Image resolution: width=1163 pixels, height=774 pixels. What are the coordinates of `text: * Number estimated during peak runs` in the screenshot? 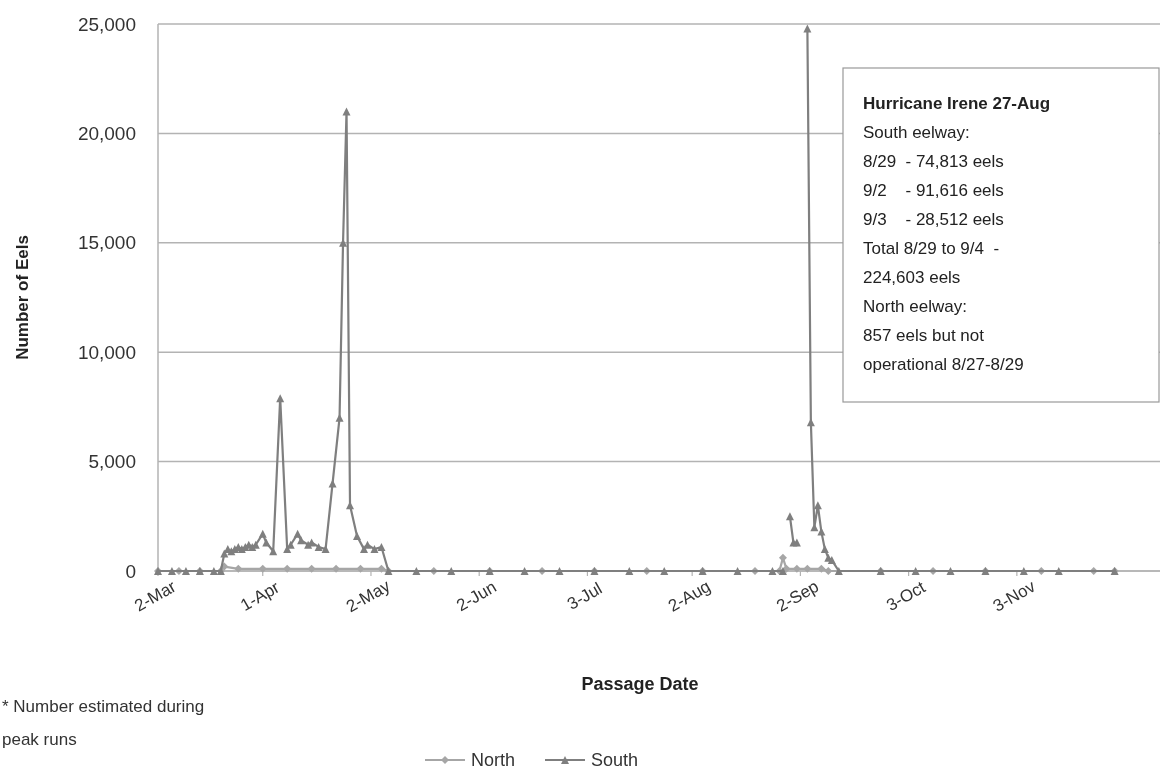 It's located at (103, 723).